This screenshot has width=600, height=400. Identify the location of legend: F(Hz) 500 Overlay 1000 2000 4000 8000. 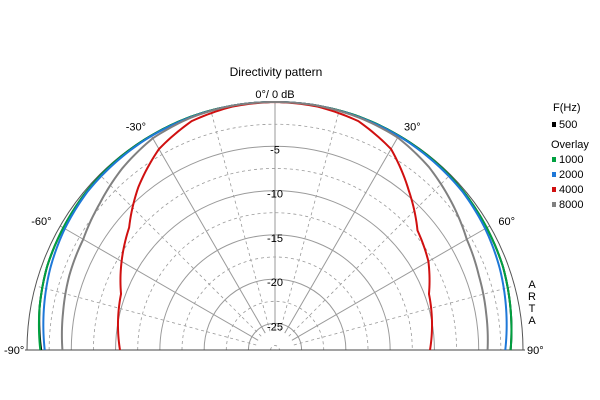
(570, 156).